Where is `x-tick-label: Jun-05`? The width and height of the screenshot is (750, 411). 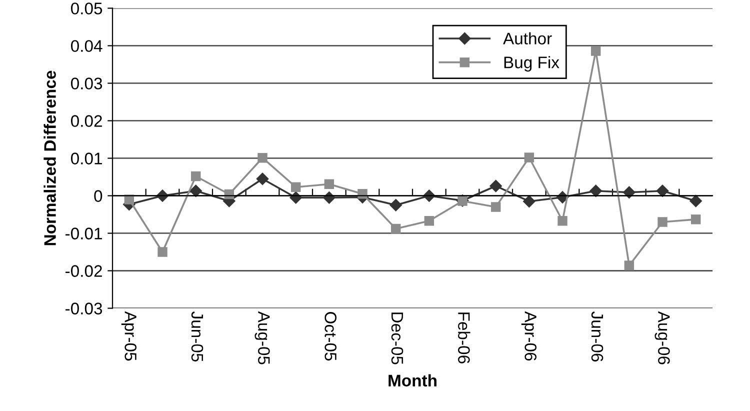
x-tick-label: Jun-05 is located at coordinates (197, 337).